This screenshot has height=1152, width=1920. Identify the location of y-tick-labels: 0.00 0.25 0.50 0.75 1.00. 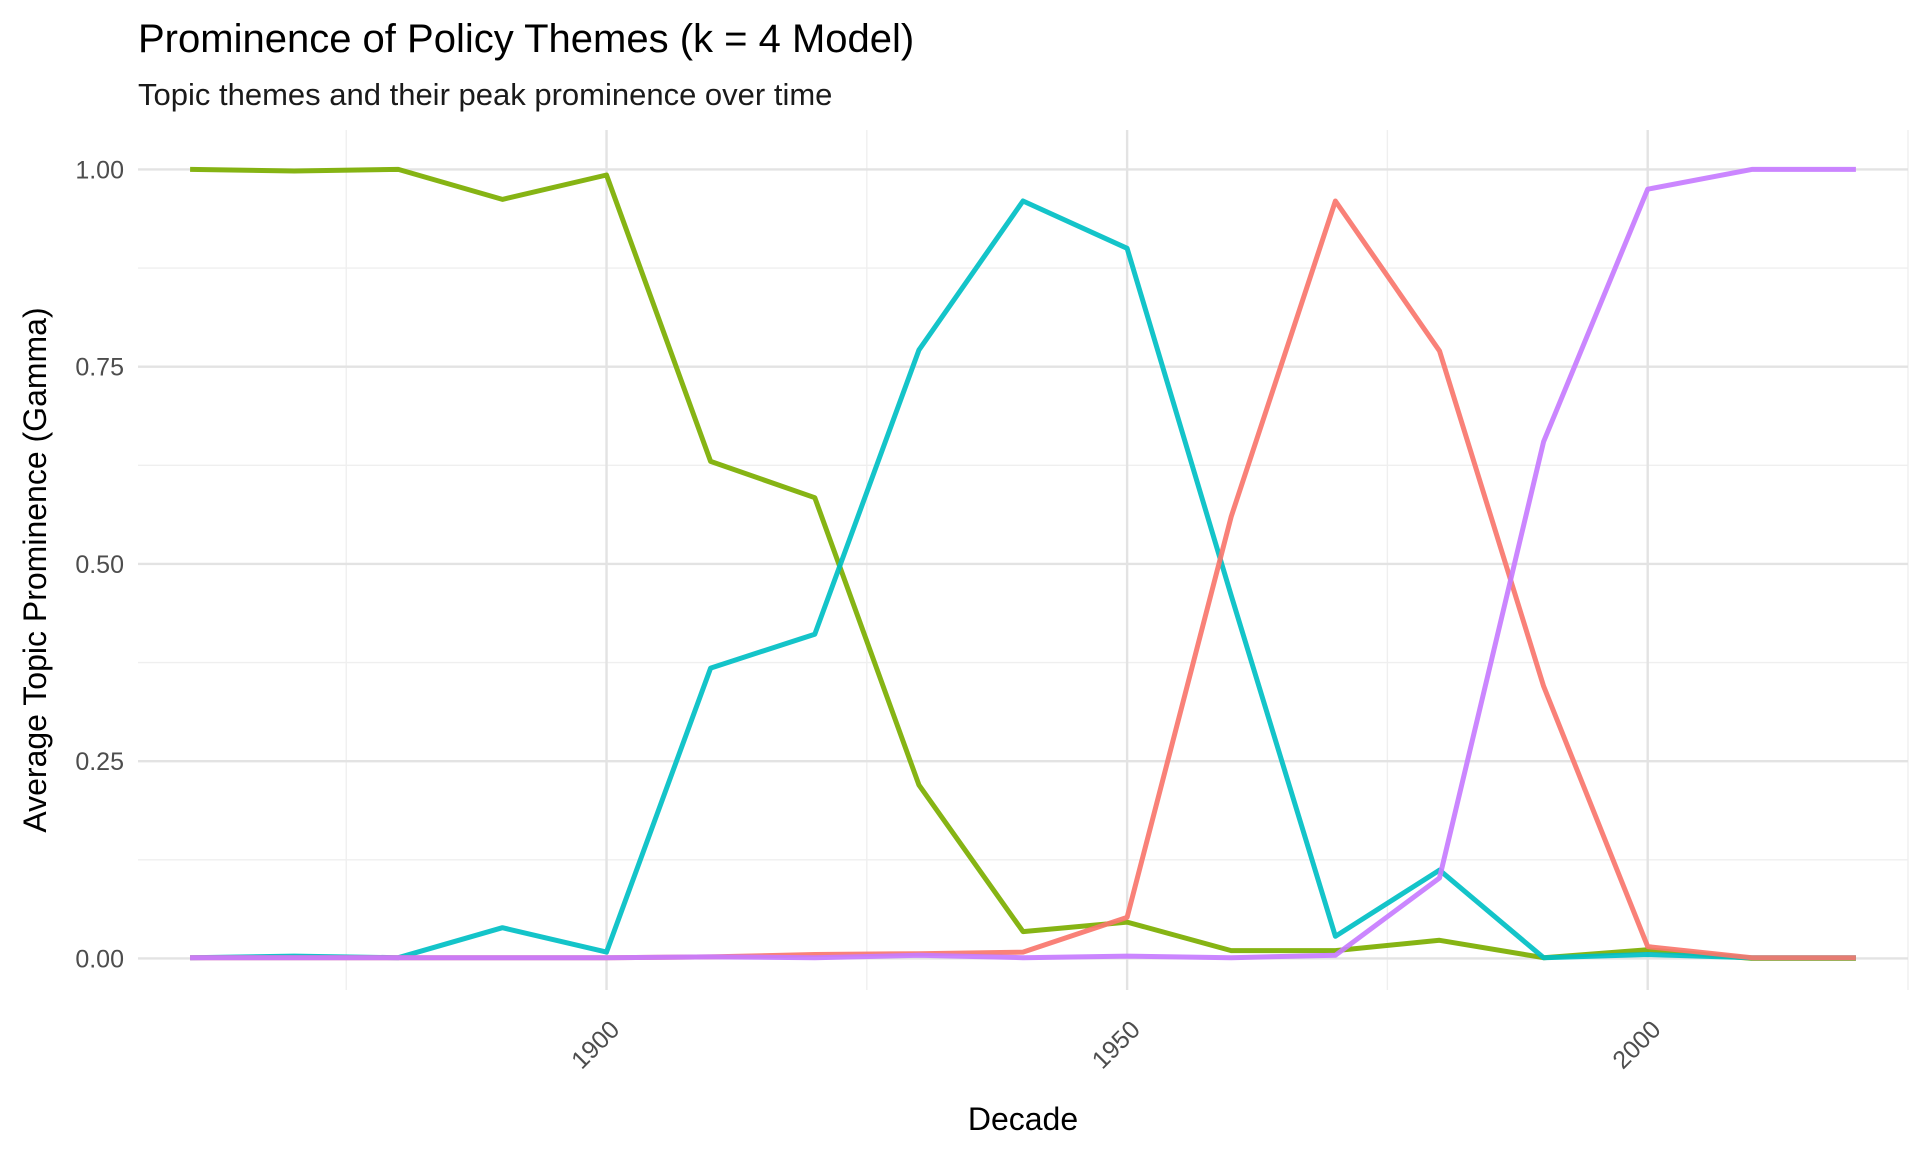
(99, 564).